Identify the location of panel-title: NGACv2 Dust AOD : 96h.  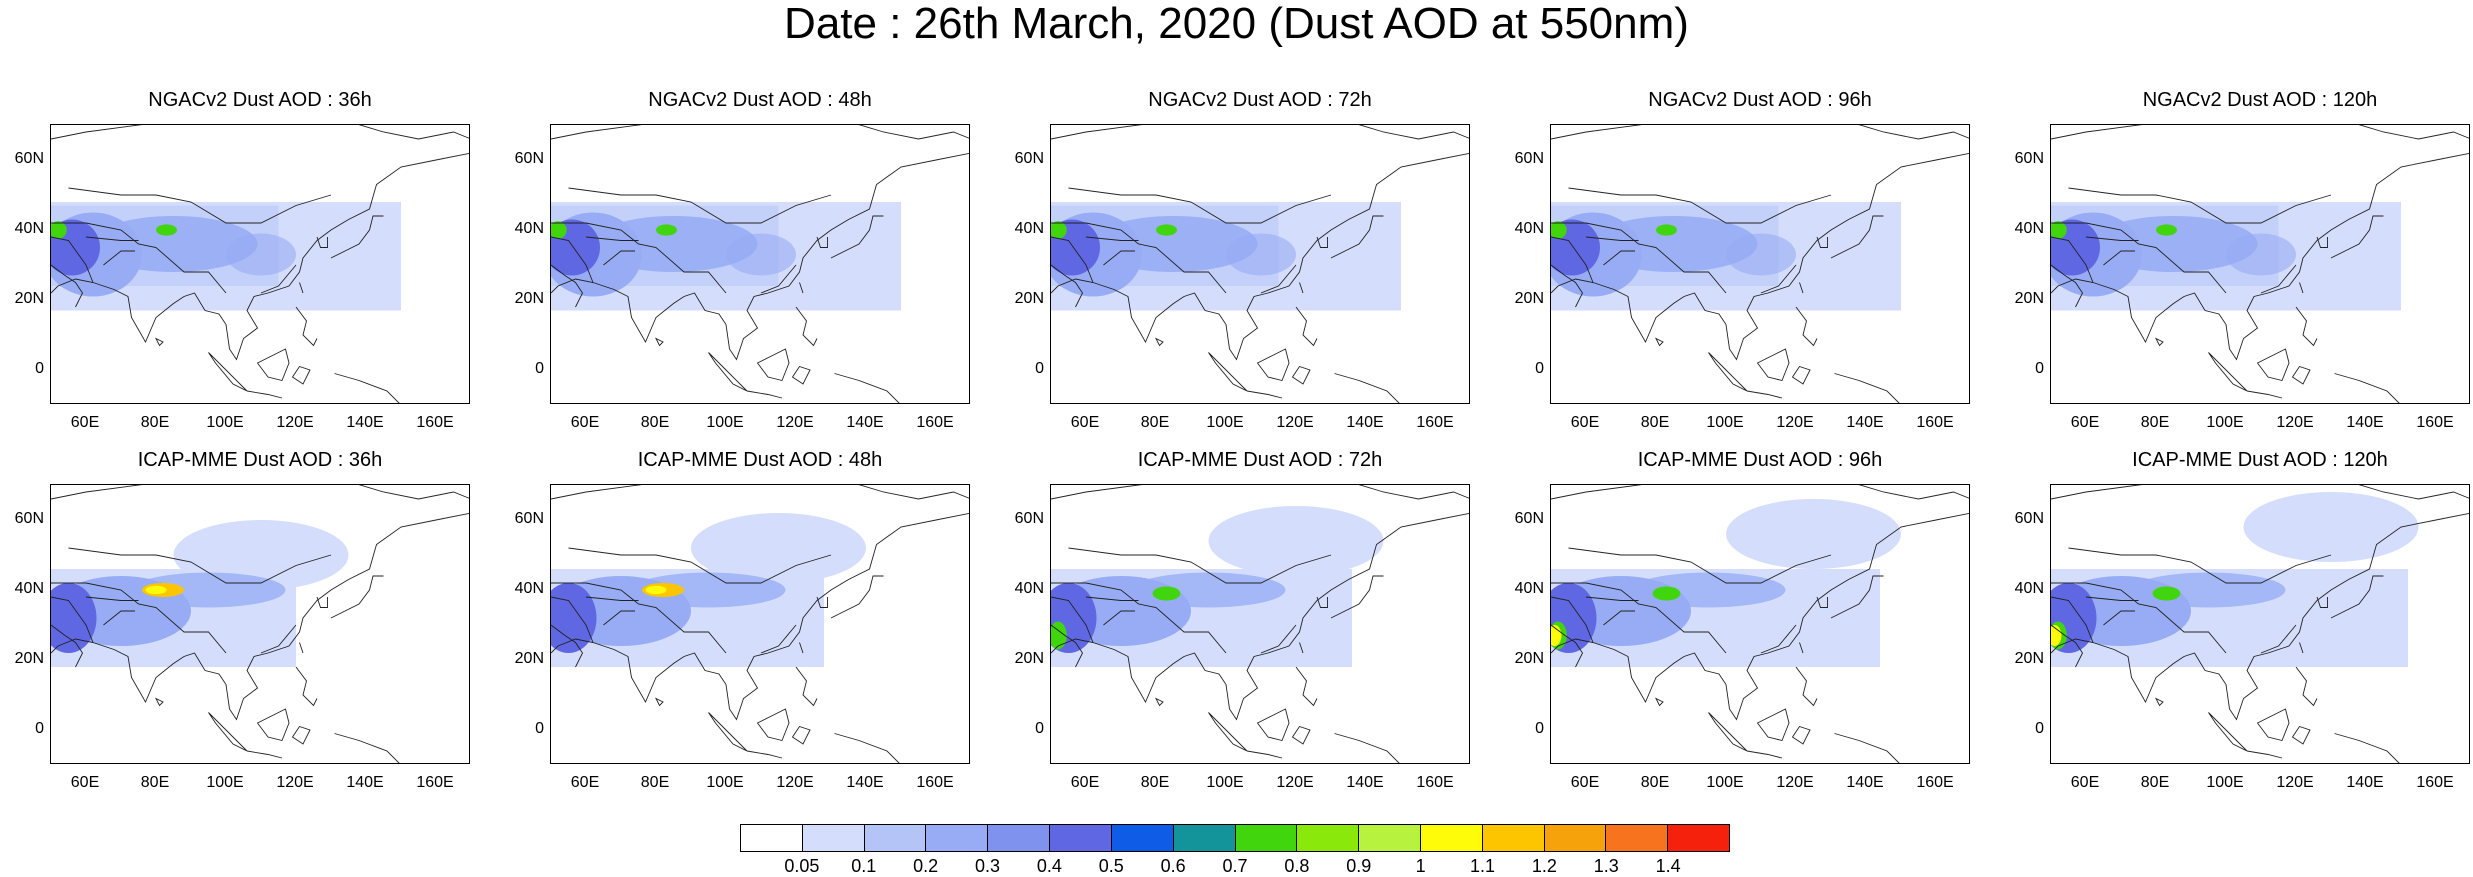
(1760, 100).